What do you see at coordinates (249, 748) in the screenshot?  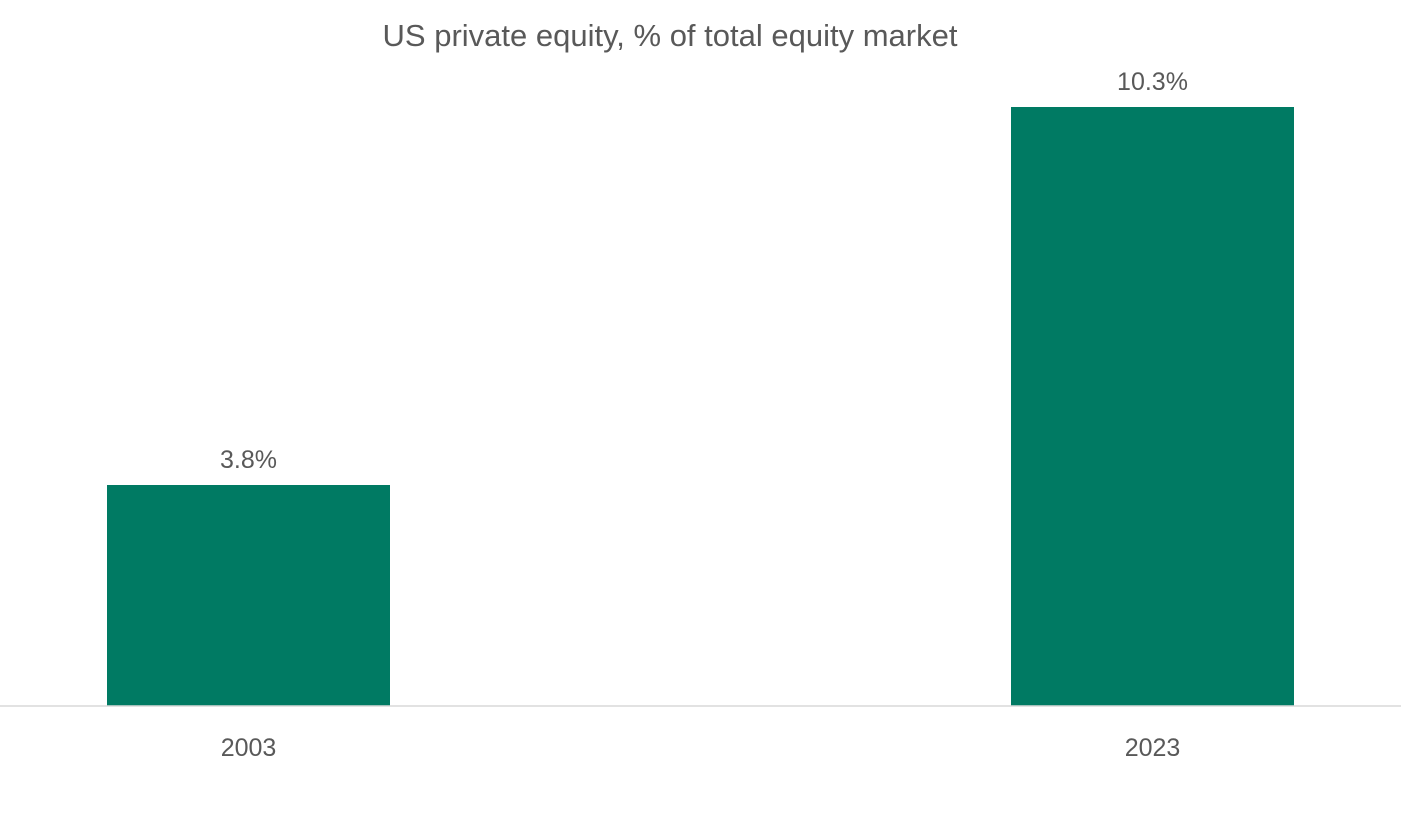 I see `x-tick-label-2003: 2003` at bounding box center [249, 748].